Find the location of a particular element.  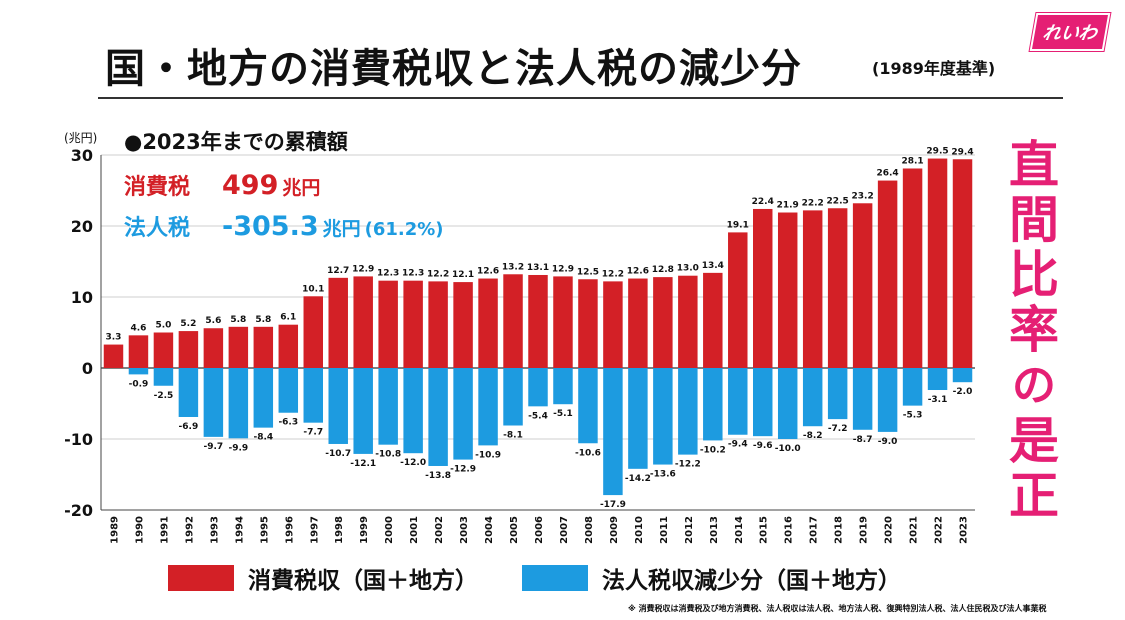

y-axis-unit: (兆円) is located at coordinates (80, 138).